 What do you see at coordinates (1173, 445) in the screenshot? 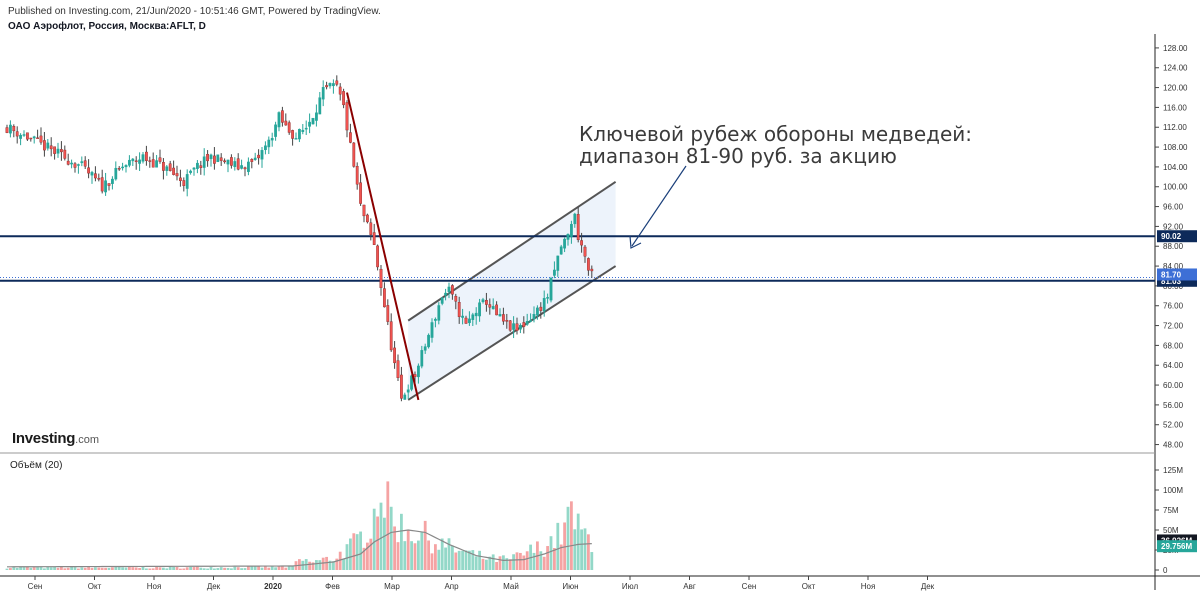
I see `price-tick-label: 48.00` at bounding box center [1173, 445].